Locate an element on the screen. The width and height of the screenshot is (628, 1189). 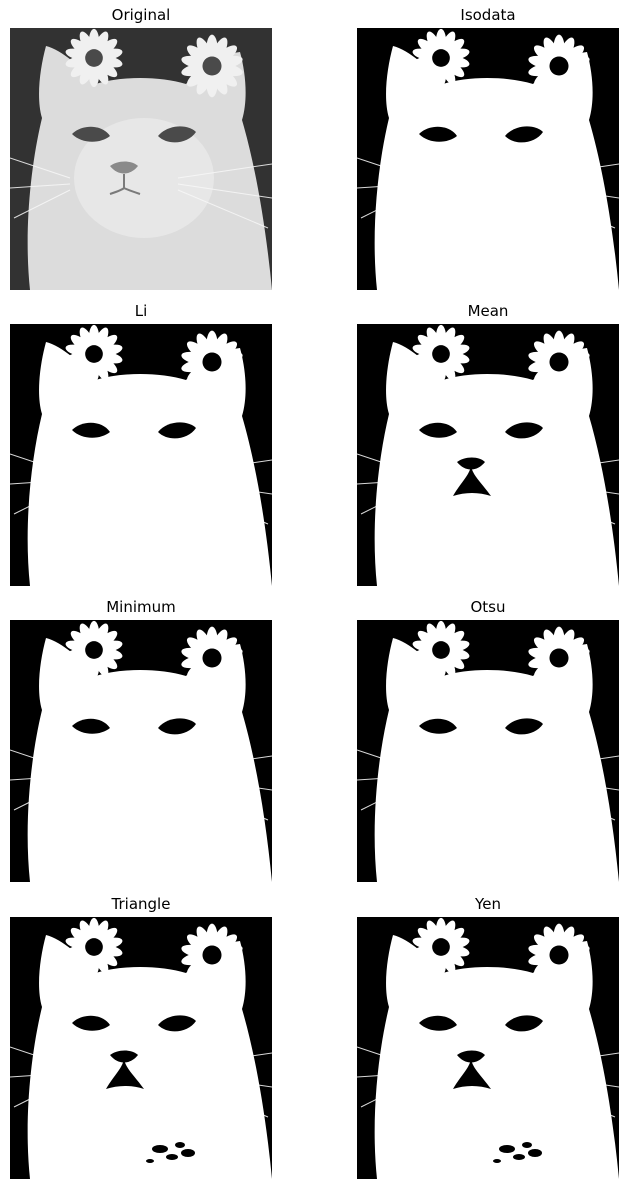
panel-title: Li is located at coordinates (141, 311).